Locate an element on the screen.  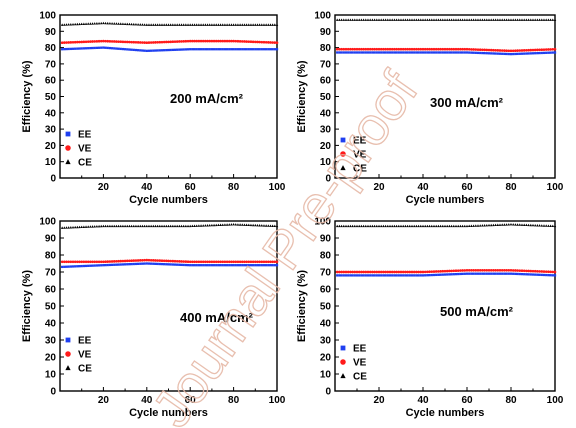
legend-marker-ee is located at coordinates (343, 140).